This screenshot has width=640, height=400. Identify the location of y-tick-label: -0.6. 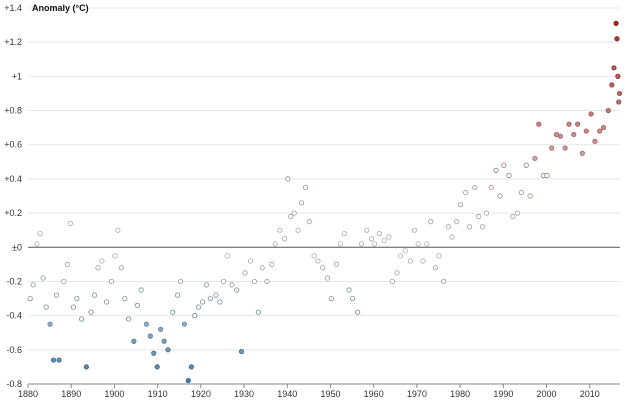
(14, 350).